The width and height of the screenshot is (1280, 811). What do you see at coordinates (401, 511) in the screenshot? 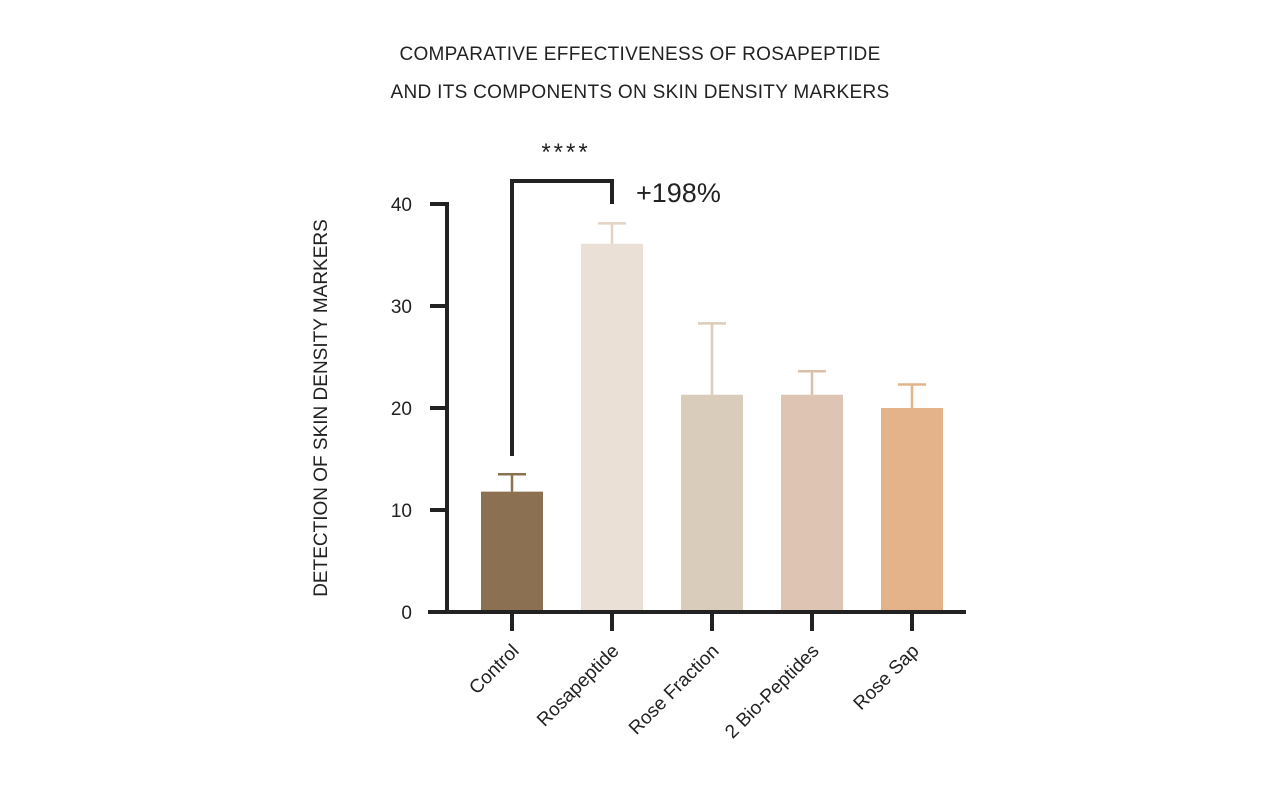
I see `y-tick-label: 10` at bounding box center [401, 511].